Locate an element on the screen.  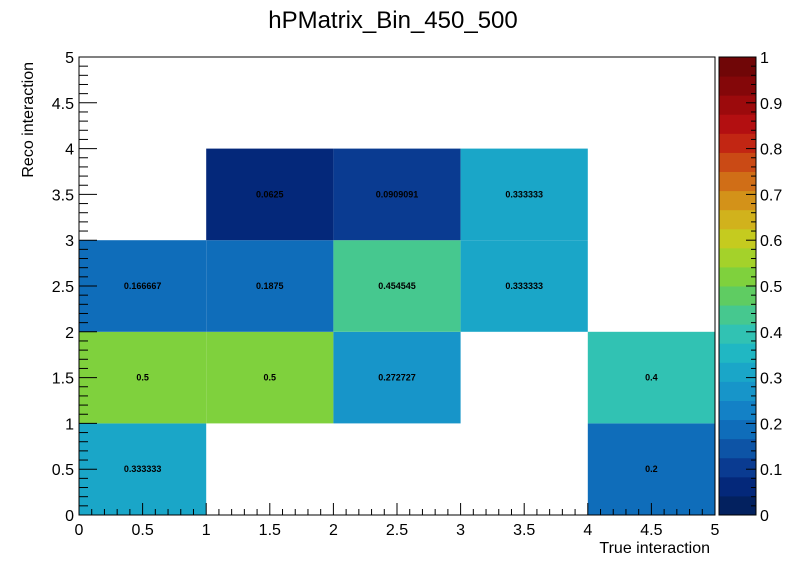
x-tick-label: 1.5 is located at coordinates (270, 530).